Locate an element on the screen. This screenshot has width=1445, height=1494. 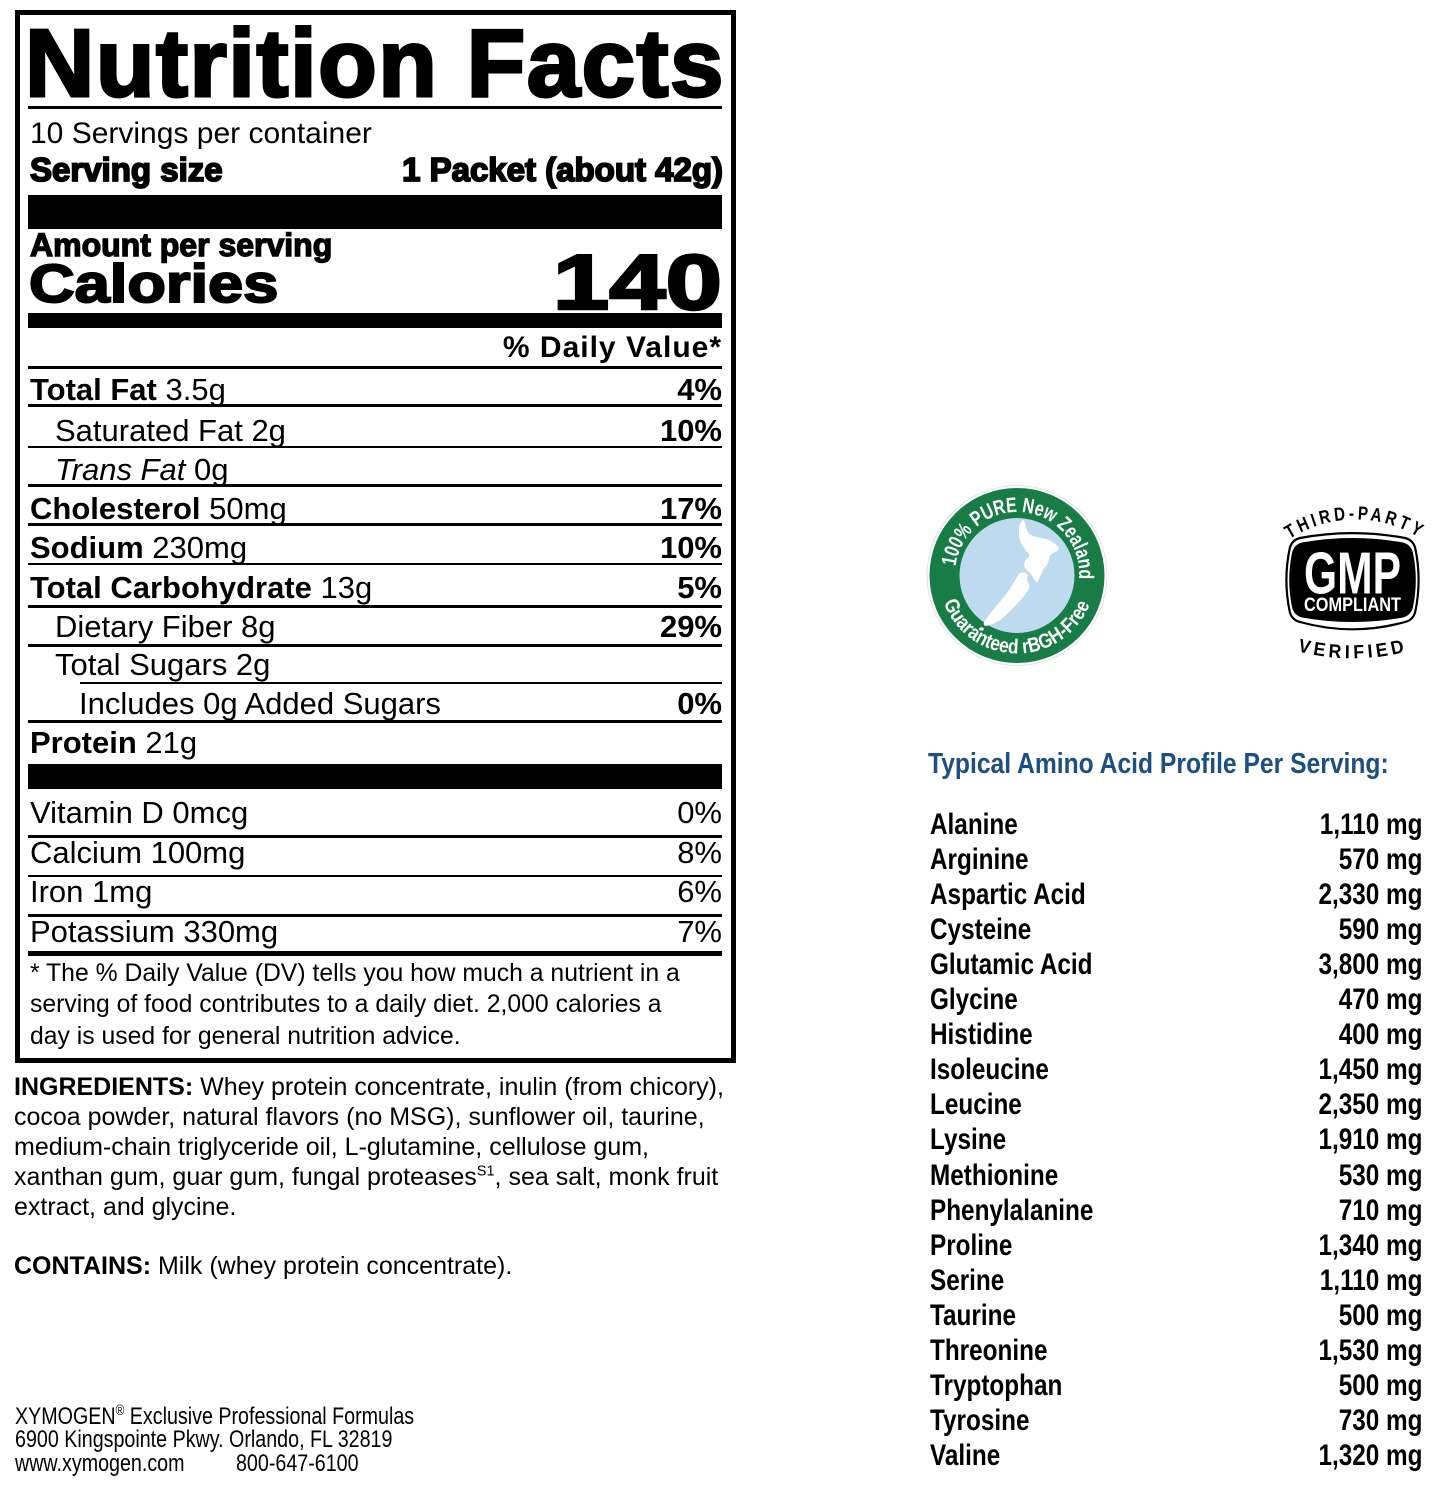
svg-text: GMP is located at coordinates (1352, 573).